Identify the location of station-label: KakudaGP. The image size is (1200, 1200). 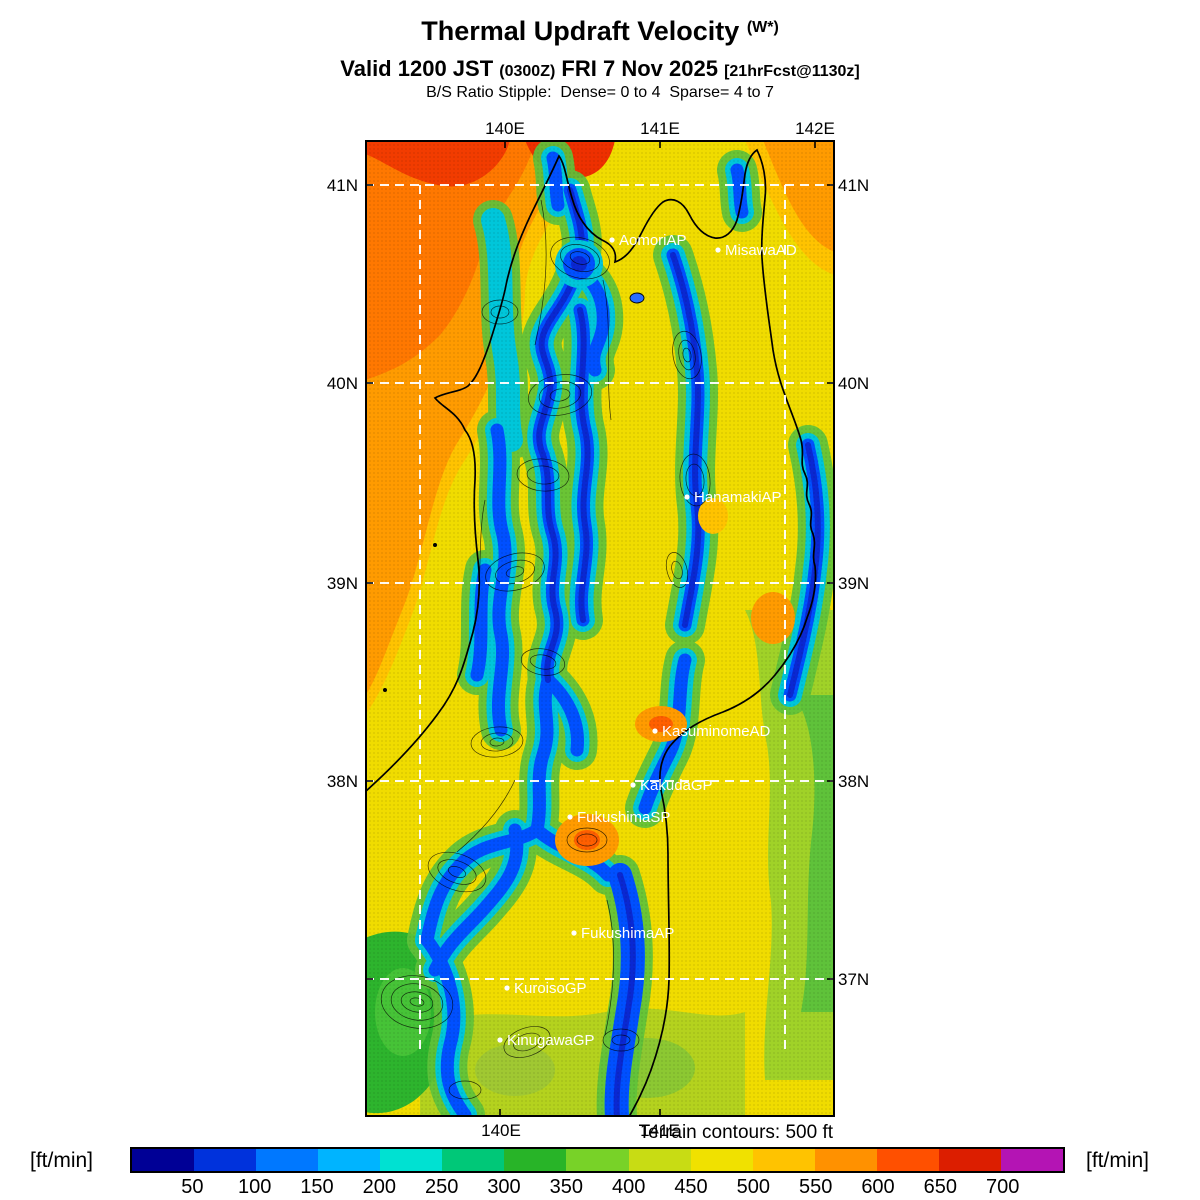
(676, 785).